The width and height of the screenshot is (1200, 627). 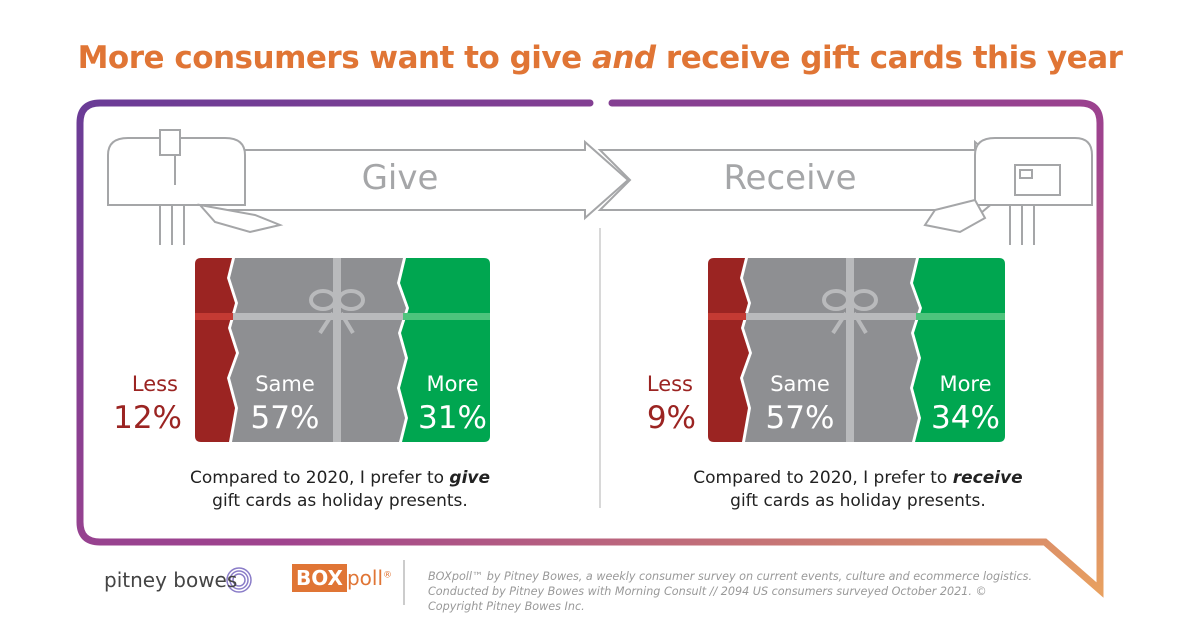 What do you see at coordinates (195, 187) in the screenshot?
I see `mailbox-left-icon` at bounding box center [195, 187].